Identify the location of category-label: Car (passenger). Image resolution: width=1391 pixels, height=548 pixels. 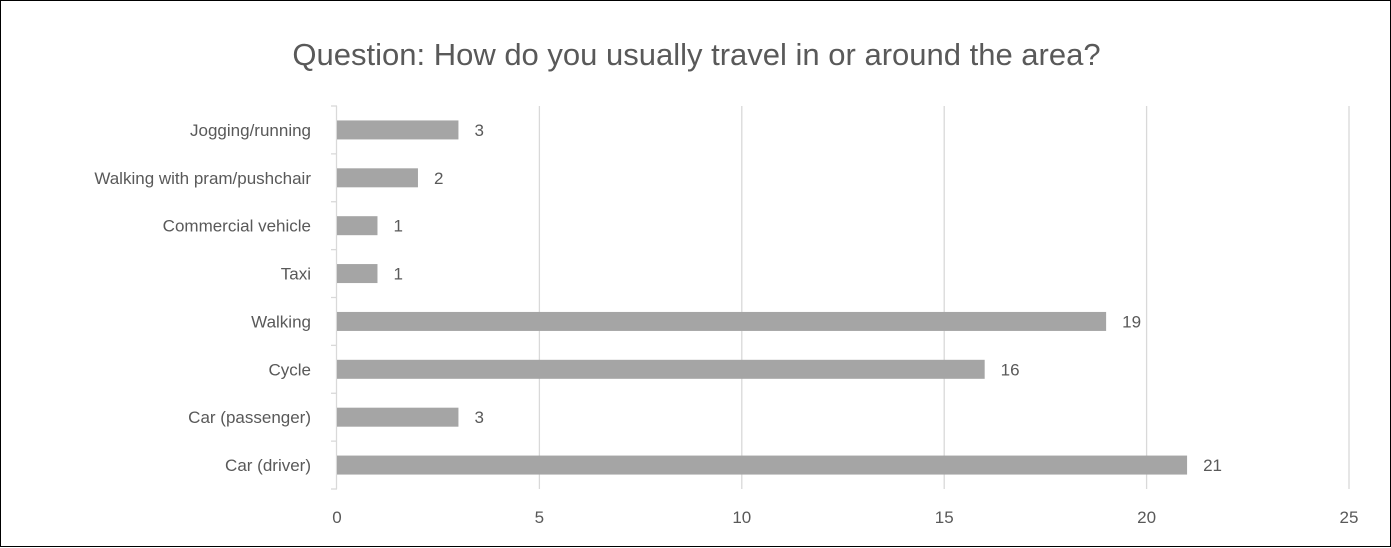
(249, 417).